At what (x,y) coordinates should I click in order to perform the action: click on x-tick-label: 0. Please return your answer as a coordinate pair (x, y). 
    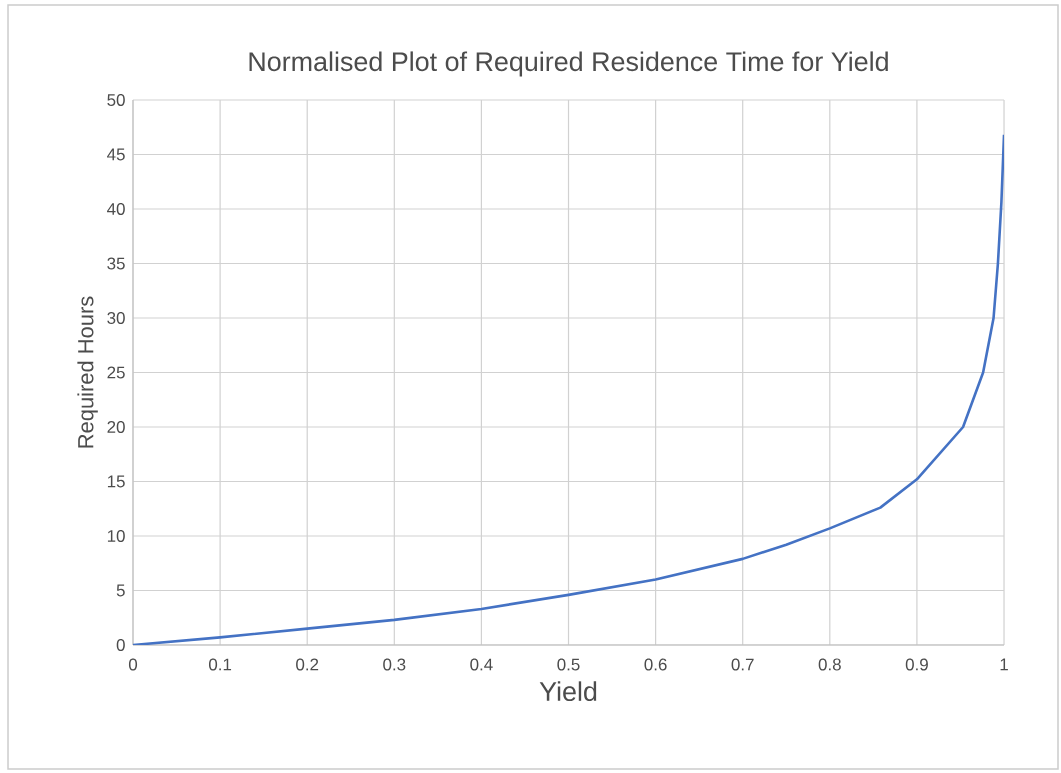
    Looking at the image, I should click on (133, 664).